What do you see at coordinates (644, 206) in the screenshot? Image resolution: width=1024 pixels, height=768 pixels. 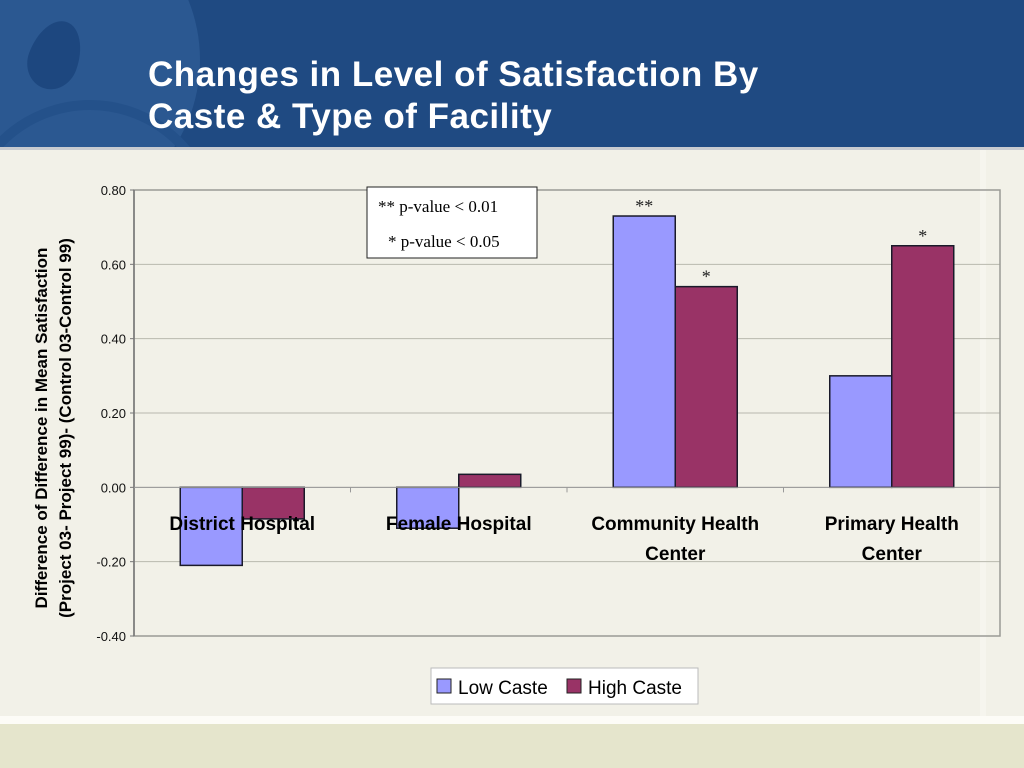 I see `significance-marker: **` at bounding box center [644, 206].